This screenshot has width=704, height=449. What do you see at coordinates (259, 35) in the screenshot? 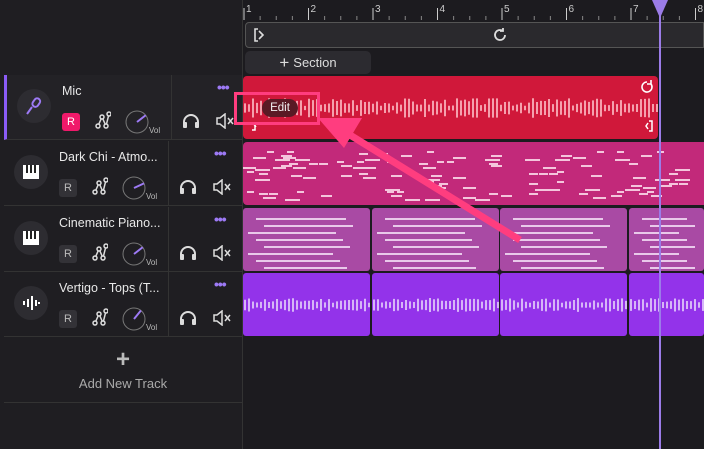
I see `loop-start-icon` at bounding box center [259, 35].